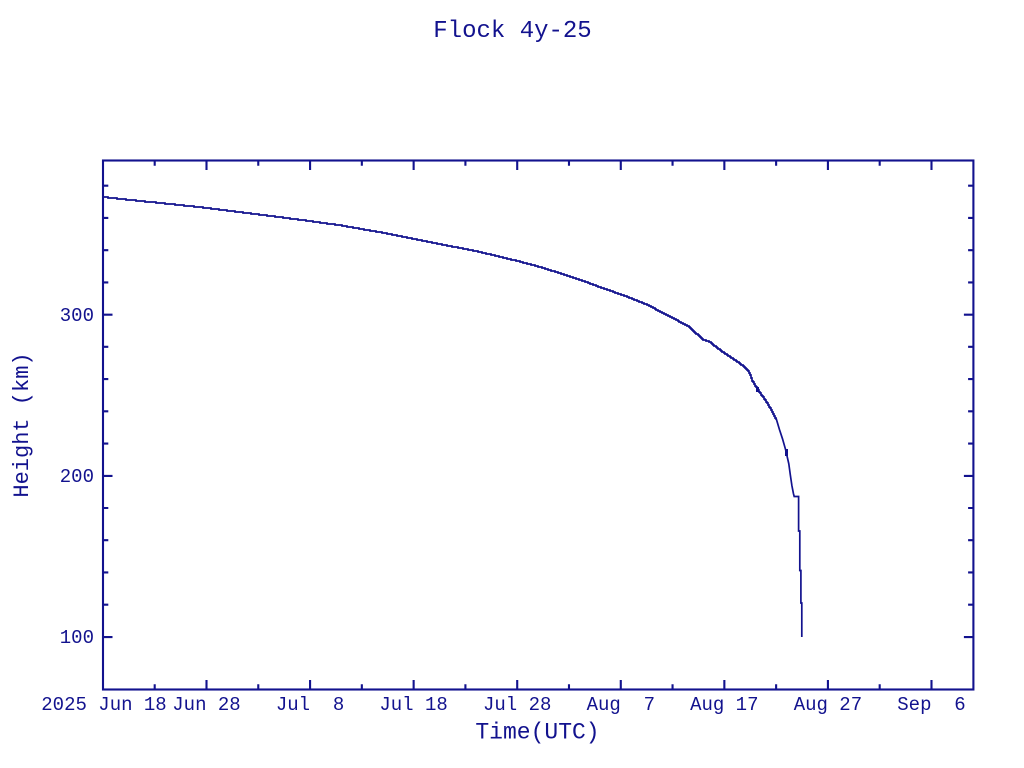 The width and height of the screenshot is (1024, 768). Describe the element at coordinates (724, 705) in the screenshot. I see `svg-text: Aug 17` at that location.